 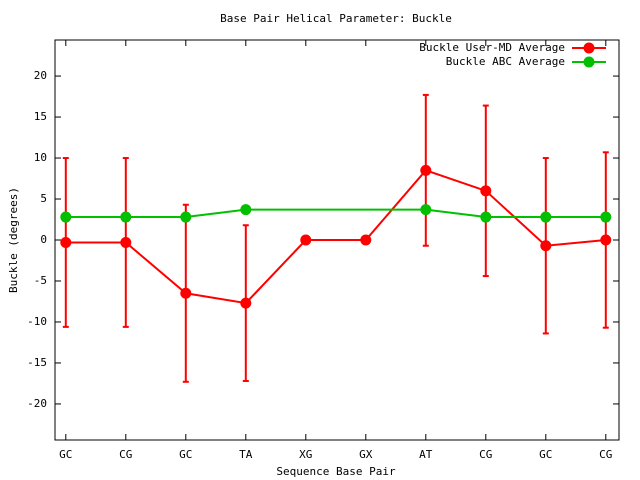 What do you see at coordinates (37, 403) in the screenshot?
I see `y-tick-label: -20` at bounding box center [37, 403].